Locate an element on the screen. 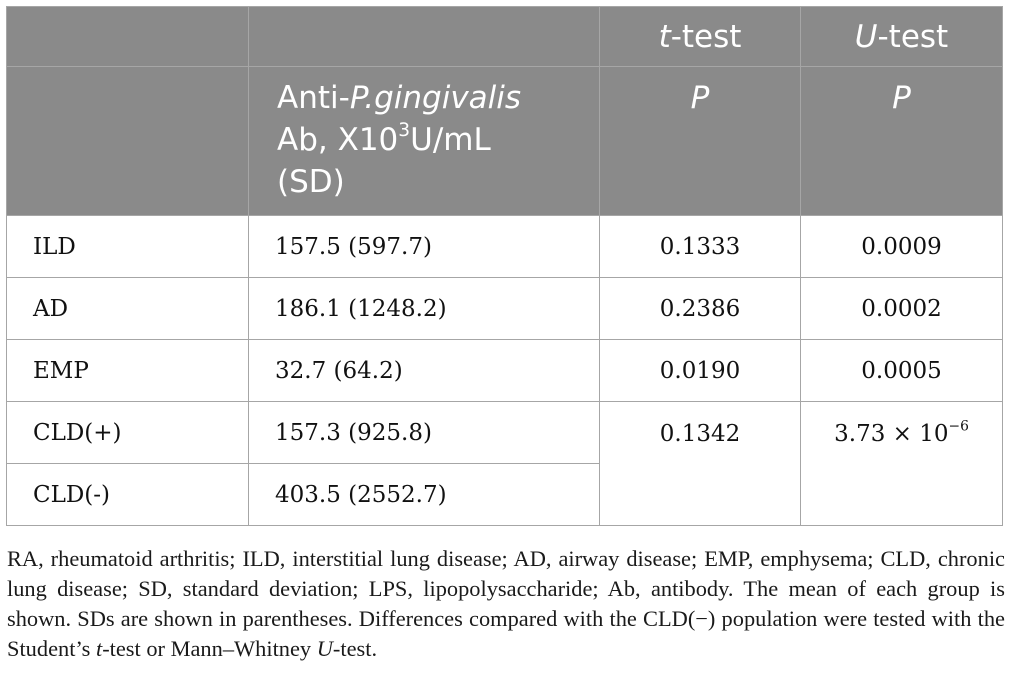  utest-p-cell: 0.0005 is located at coordinates (901, 370).